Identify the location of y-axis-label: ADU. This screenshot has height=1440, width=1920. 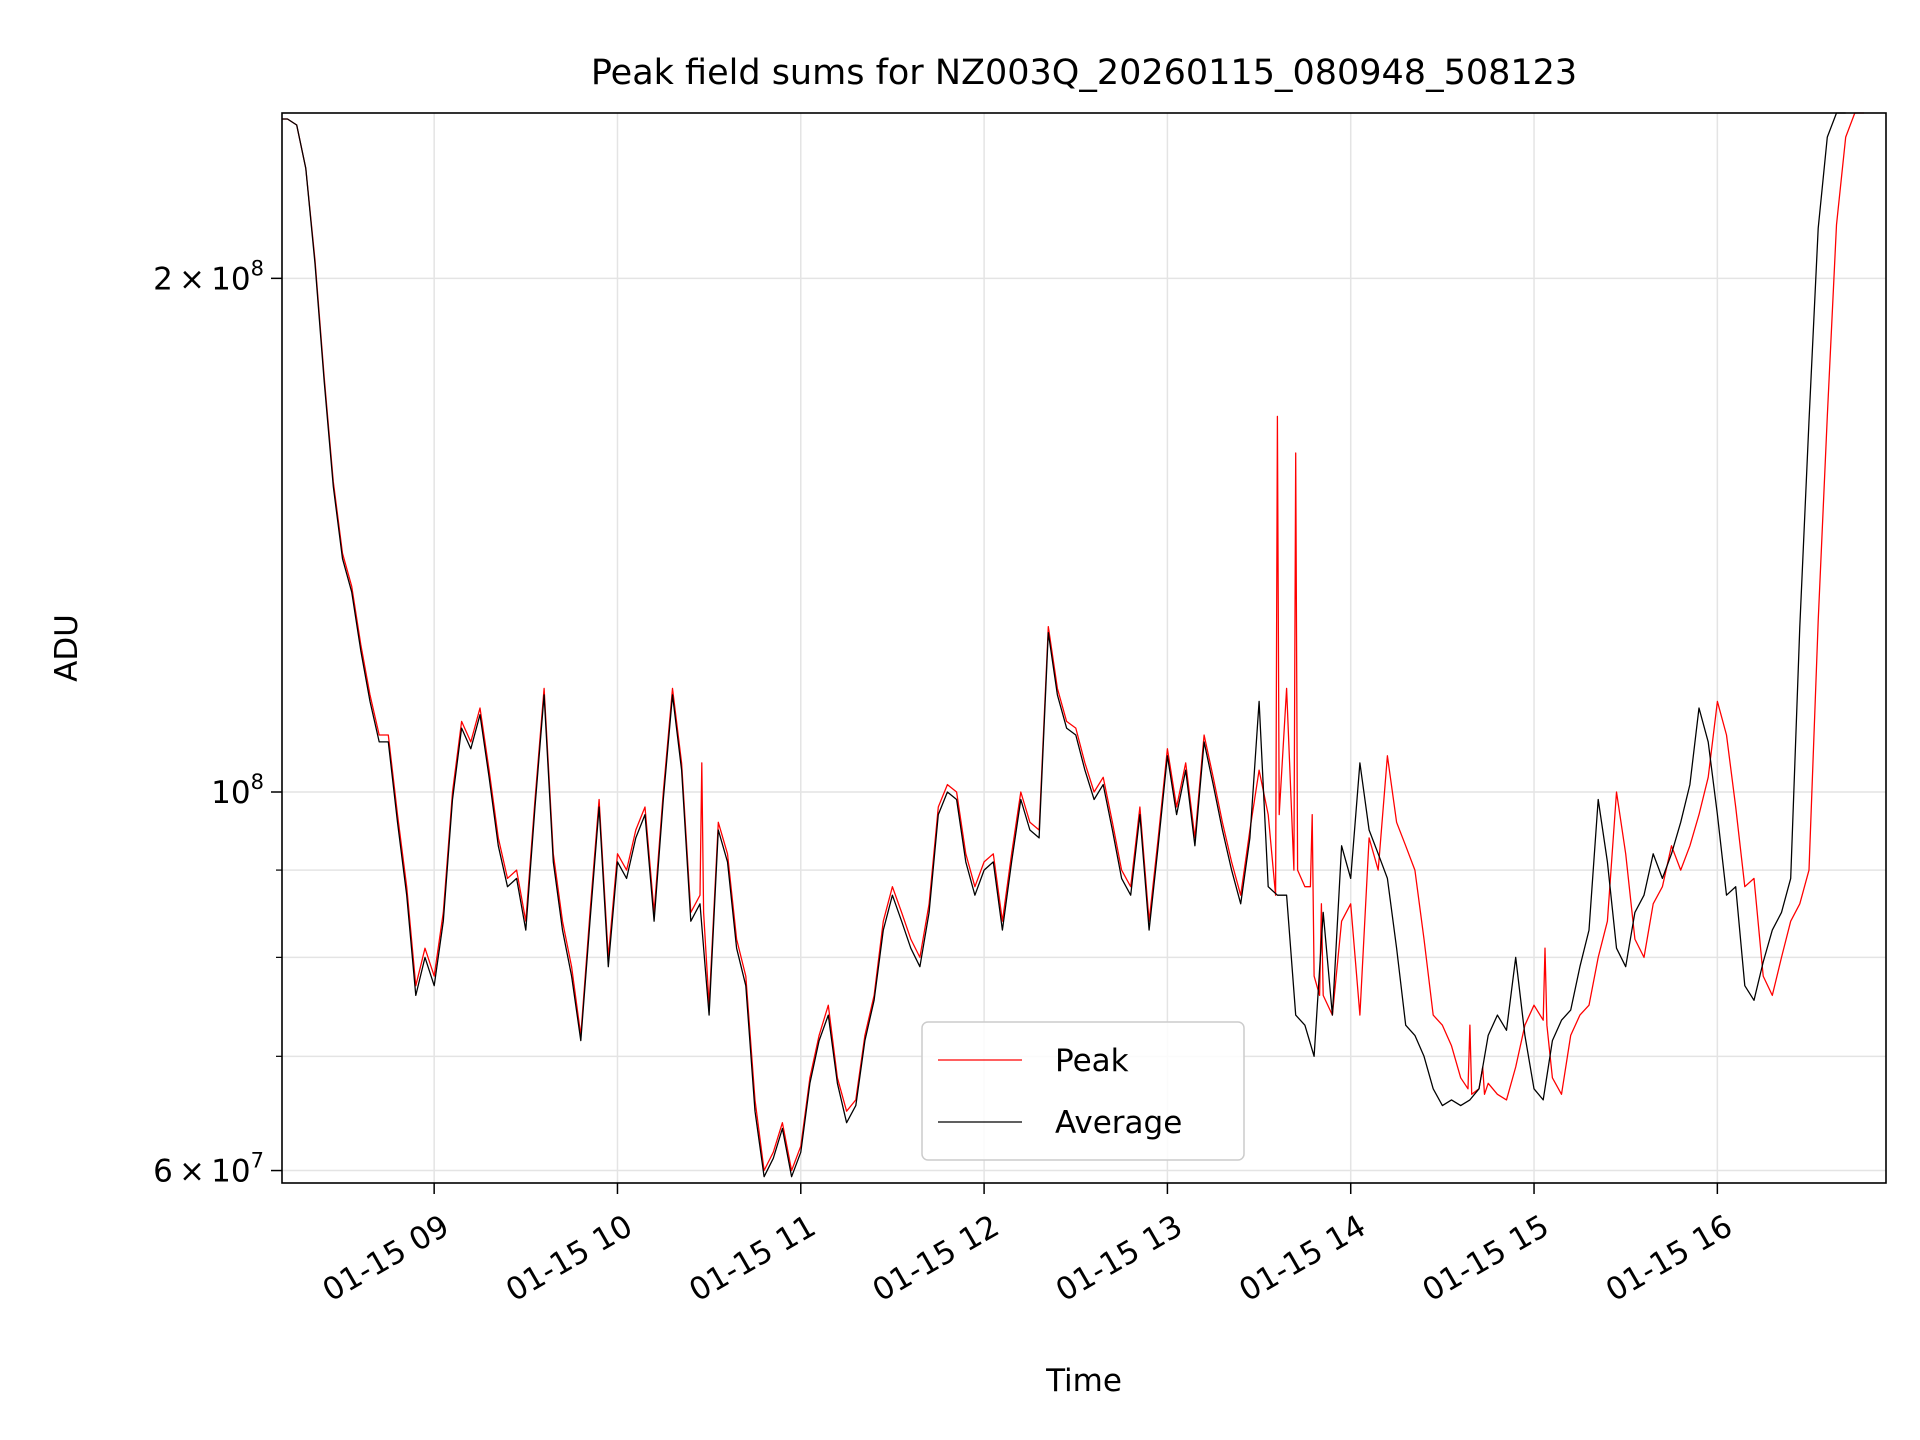
(67, 648).